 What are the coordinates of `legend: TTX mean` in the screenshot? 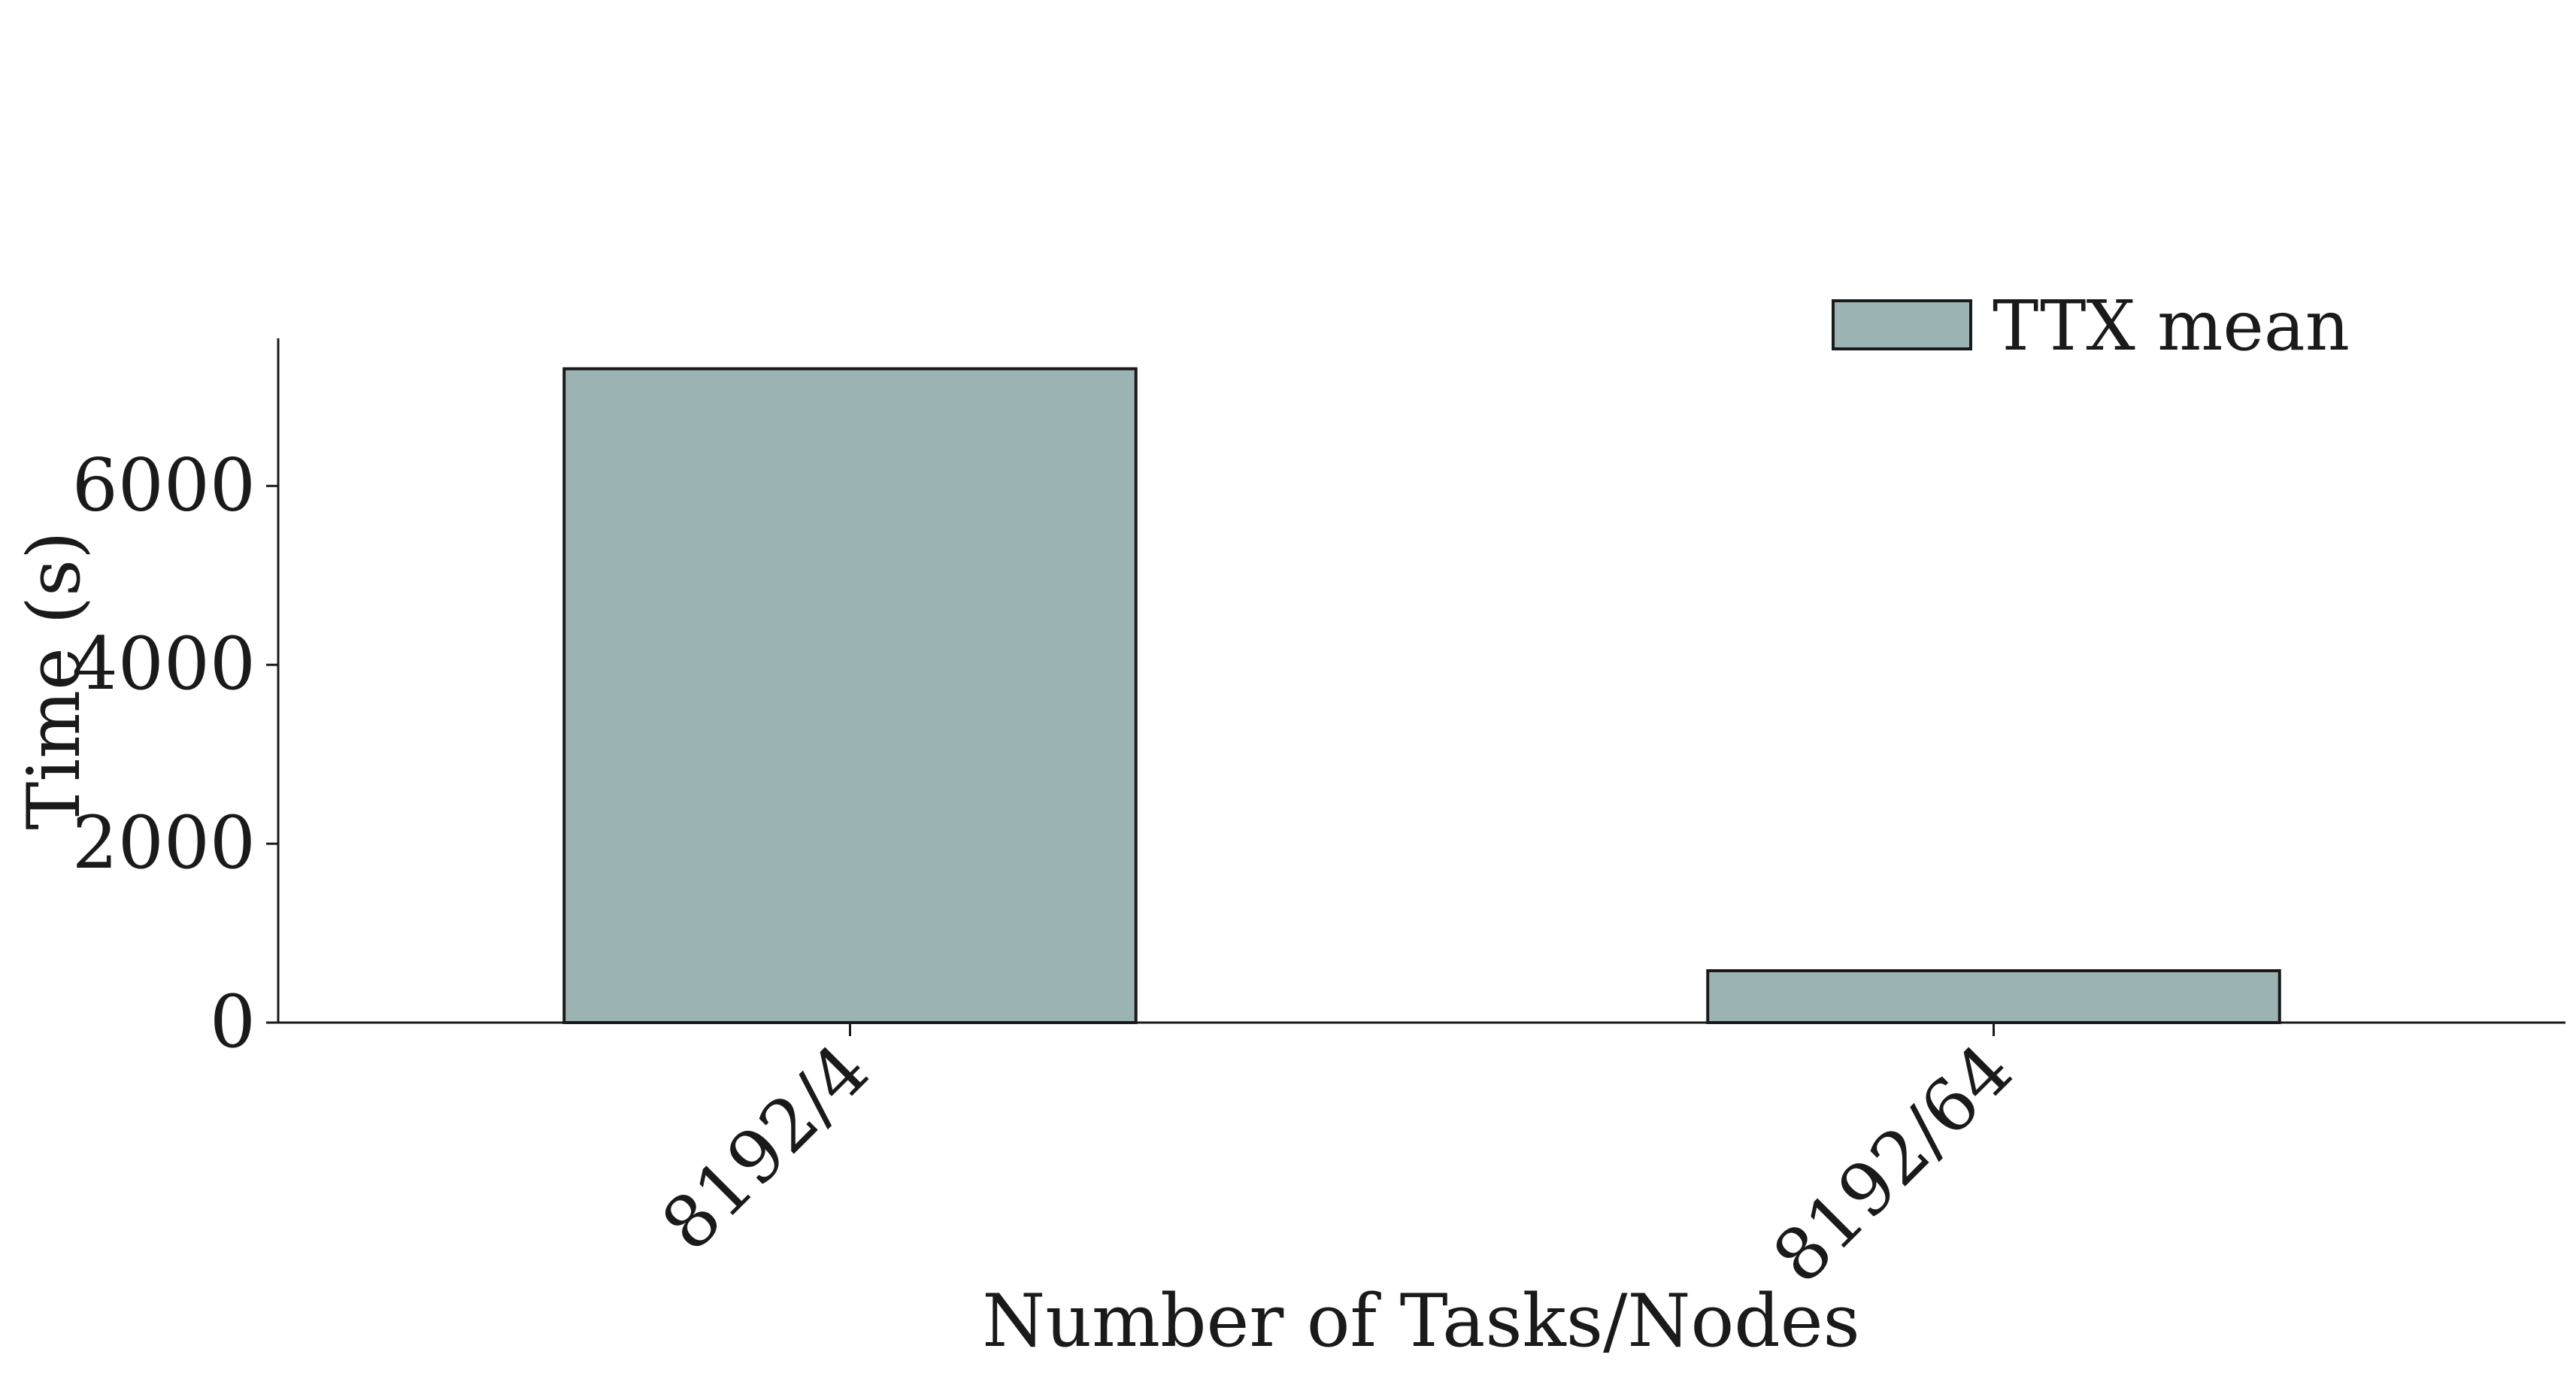 It's located at (2091, 326).